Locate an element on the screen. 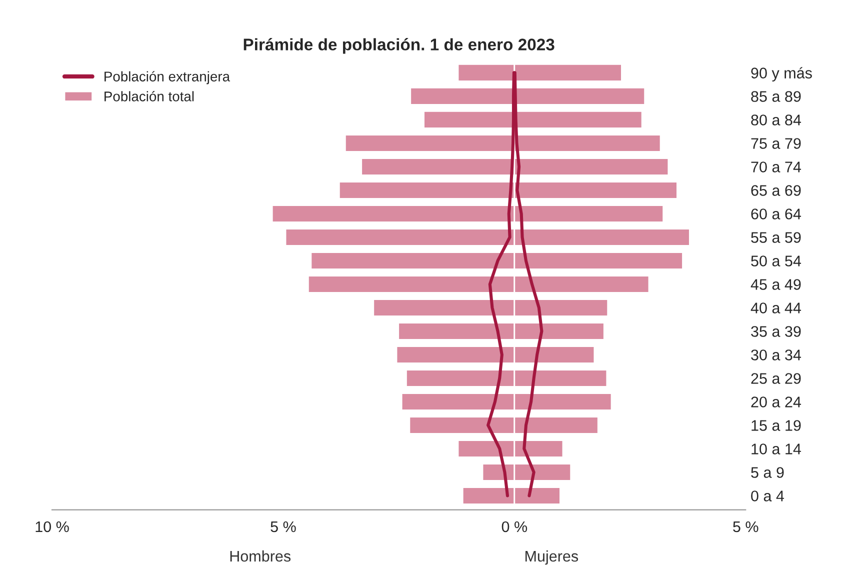  y-tick-label: 45 a 49 is located at coordinates (775, 284).